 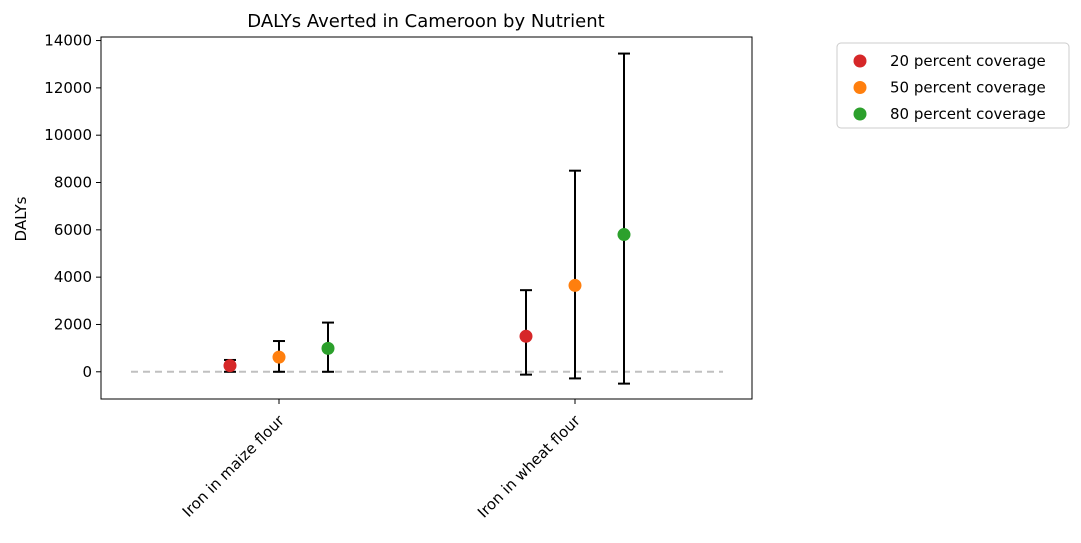 I want to click on legend-label: 20 percent coverage, so click(x=968, y=61).